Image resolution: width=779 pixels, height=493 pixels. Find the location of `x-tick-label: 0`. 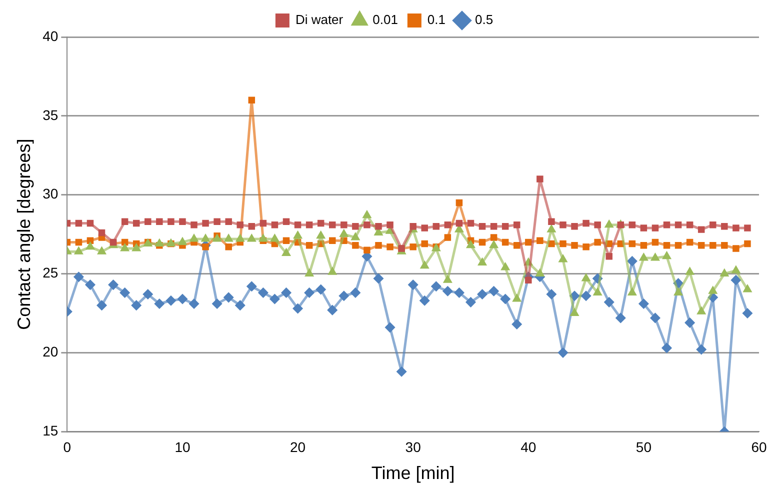

x-tick-label: 0 is located at coordinates (67, 446).